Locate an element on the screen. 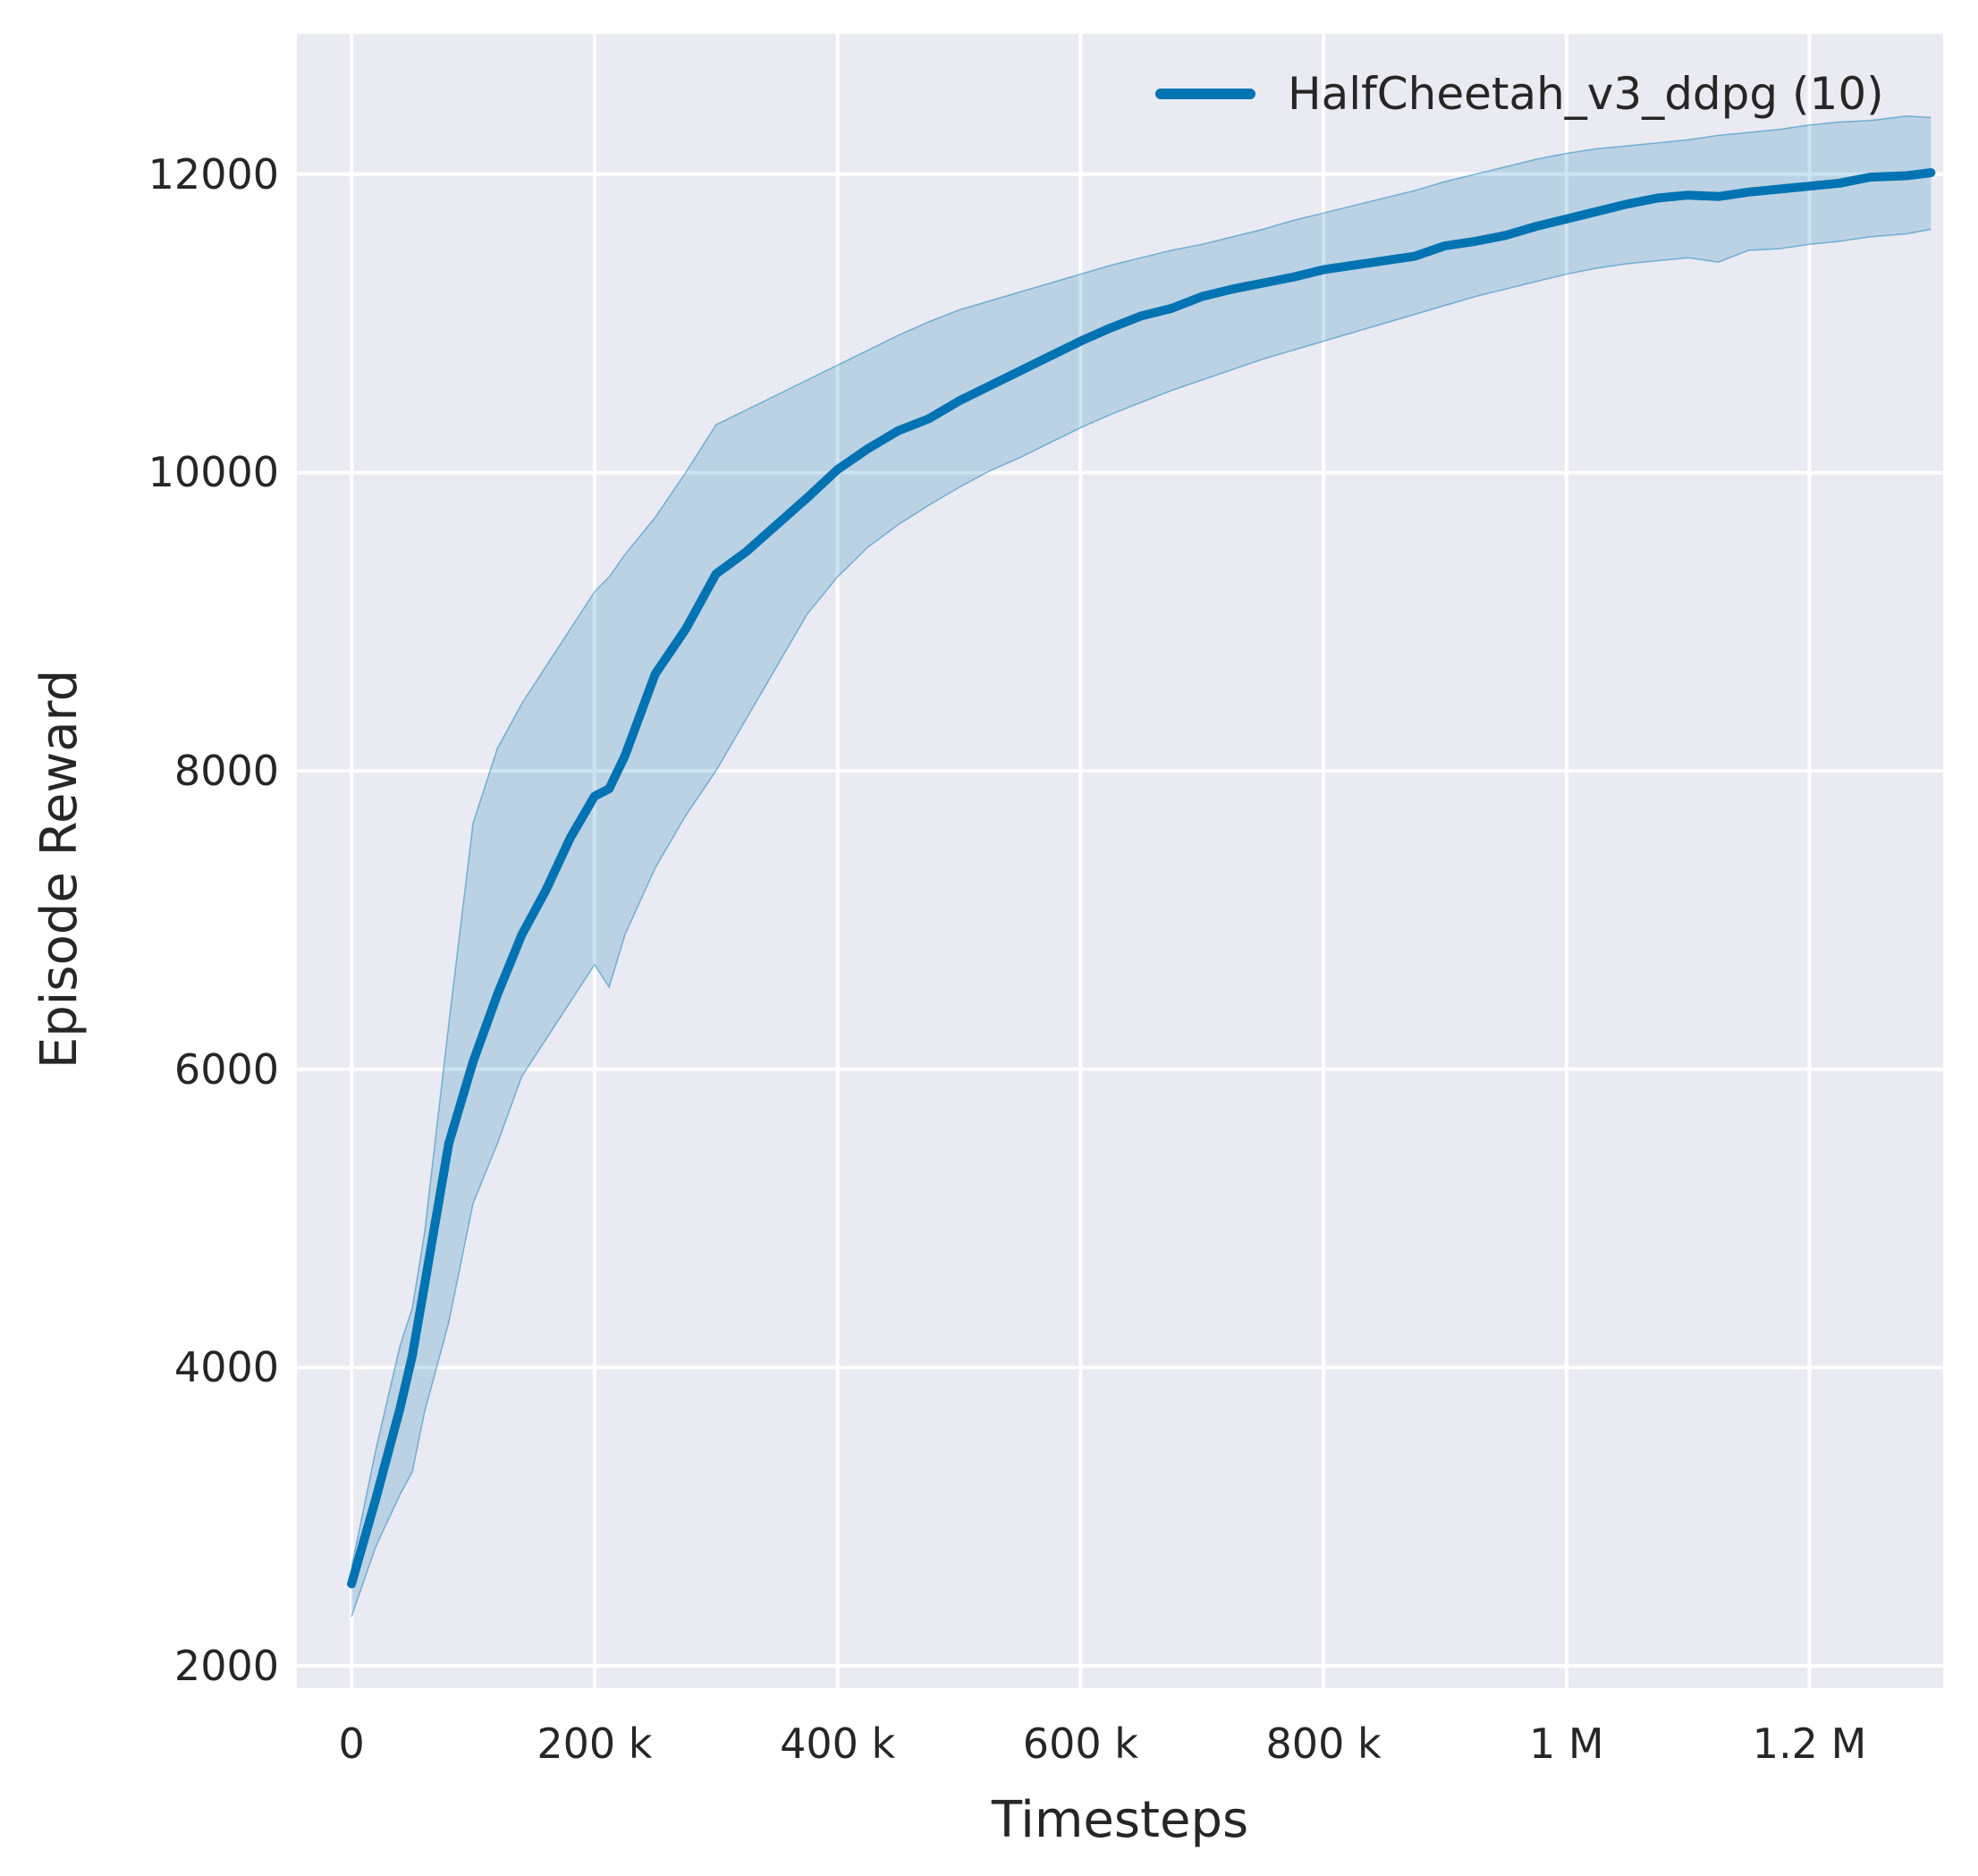  x-tick-label: 400 k is located at coordinates (838, 1744).